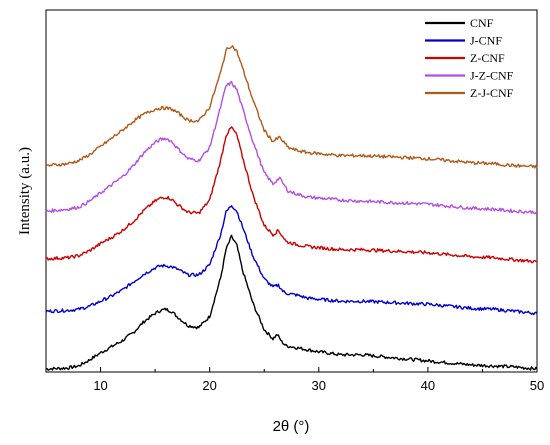 This screenshot has width=550, height=445. What do you see at coordinates (428, 385) in the screenshot?
I see `x-tick-label-40: 40` at bounding box center [428, 385].